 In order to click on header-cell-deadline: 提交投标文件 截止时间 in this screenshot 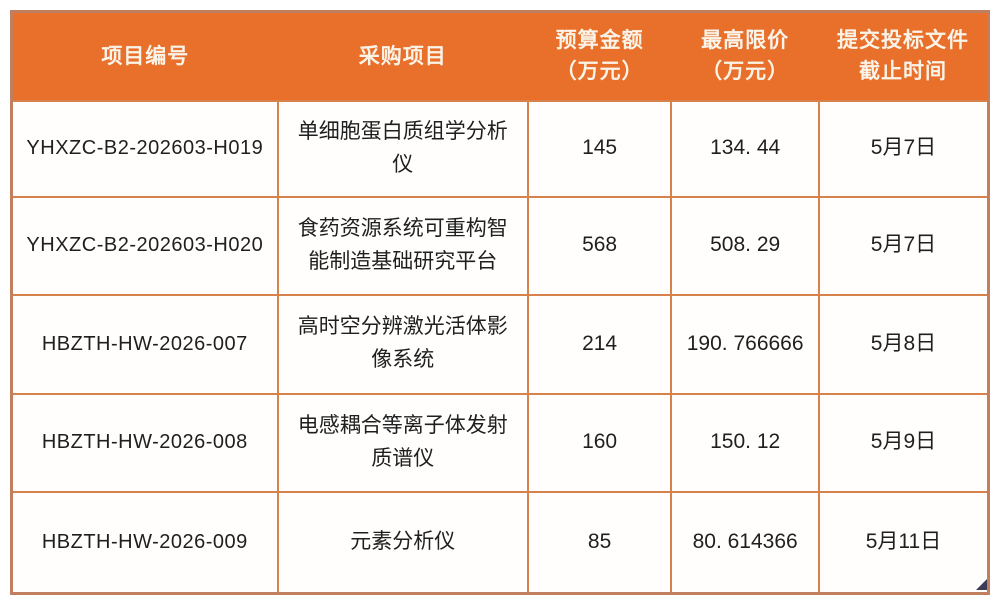, I will do `click(903, 56)`.